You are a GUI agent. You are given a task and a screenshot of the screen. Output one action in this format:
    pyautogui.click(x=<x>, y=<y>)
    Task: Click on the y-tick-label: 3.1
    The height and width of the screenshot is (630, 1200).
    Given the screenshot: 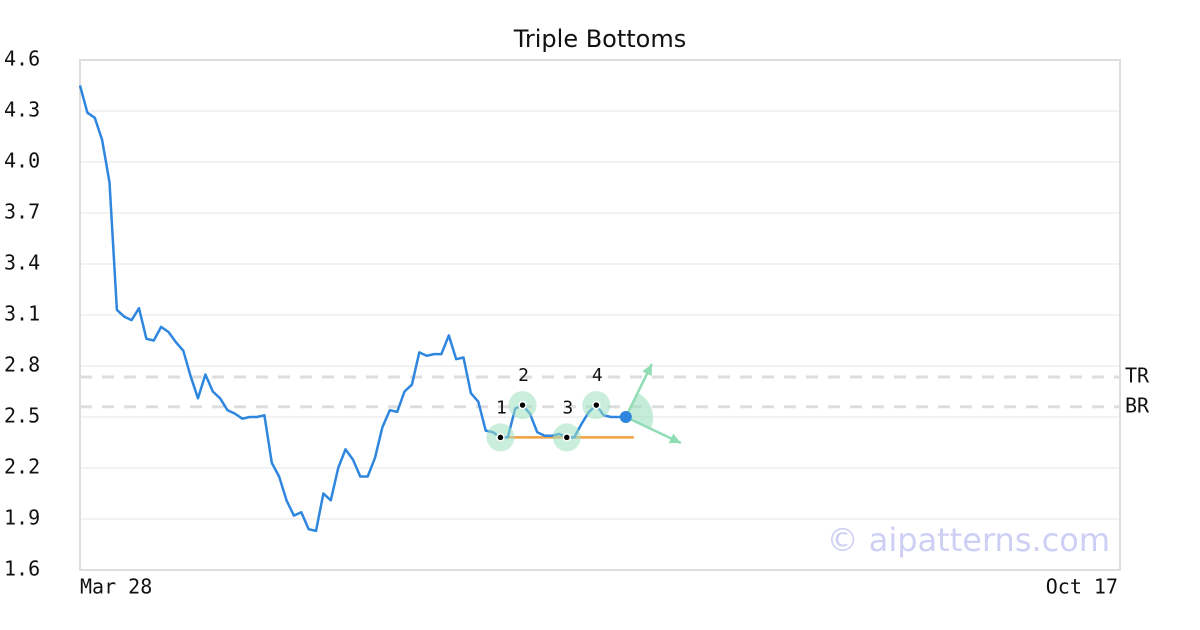 What is the action you would take?
    pyautogui.click(x=22, y=314)
    